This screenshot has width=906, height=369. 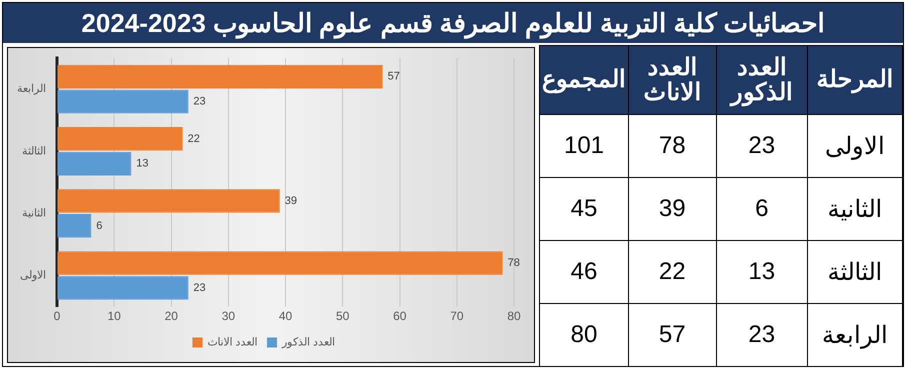 What do you see at coordinates (33, 276) in the screenshot?
I see `y-tick-label: الاولى` at bounding box center [33, 276].